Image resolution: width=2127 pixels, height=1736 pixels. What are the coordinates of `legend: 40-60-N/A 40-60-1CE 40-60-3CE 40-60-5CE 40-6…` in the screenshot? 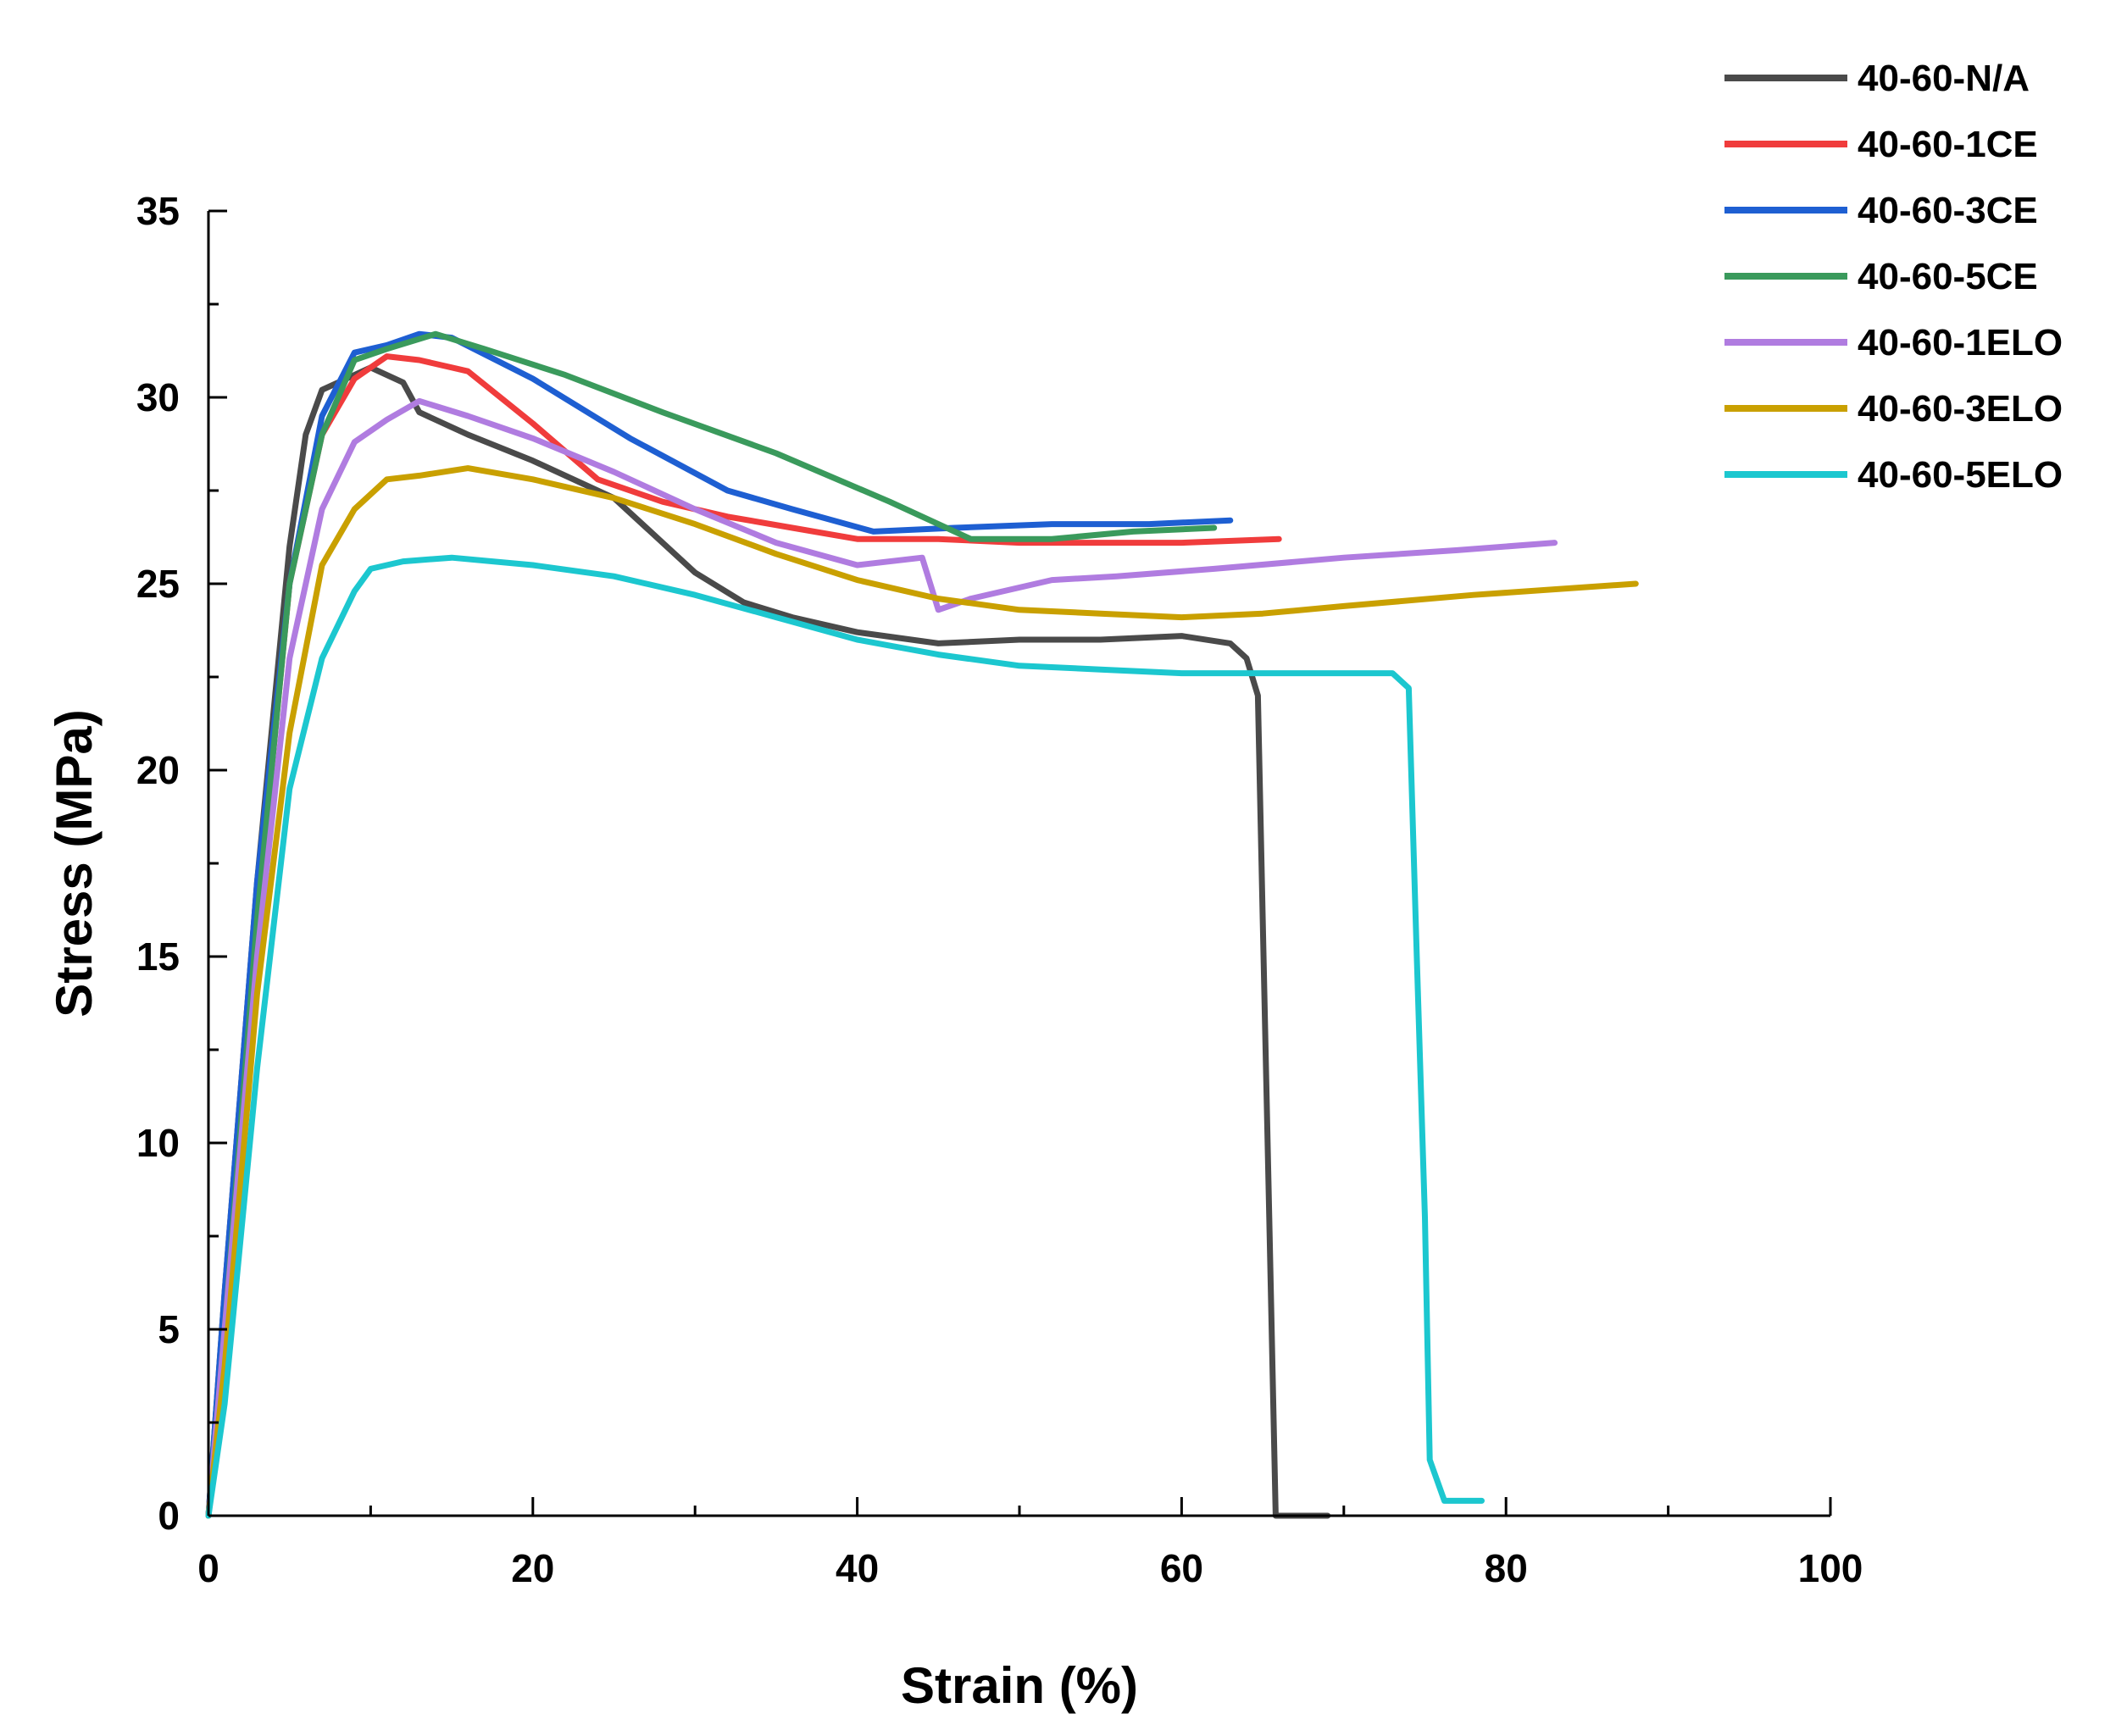 It's located at (1894, 277).